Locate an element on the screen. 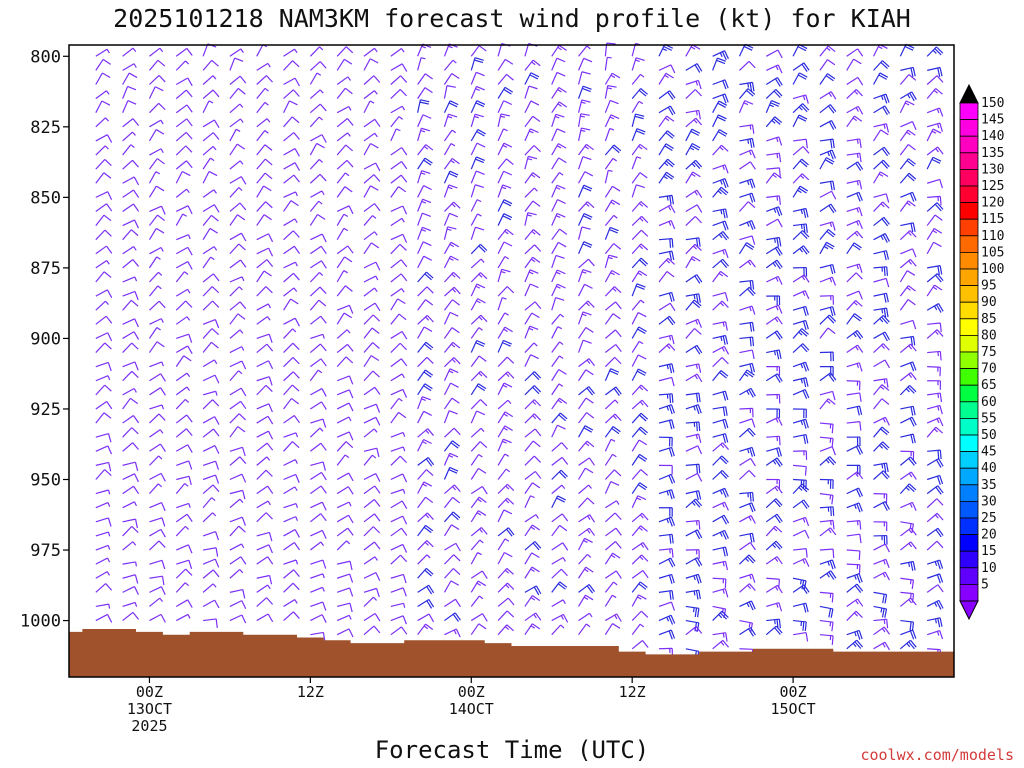 The width and height of the screenshot is (1024, 768). colorbar-label: 90 is located at coordinates (989, 302).